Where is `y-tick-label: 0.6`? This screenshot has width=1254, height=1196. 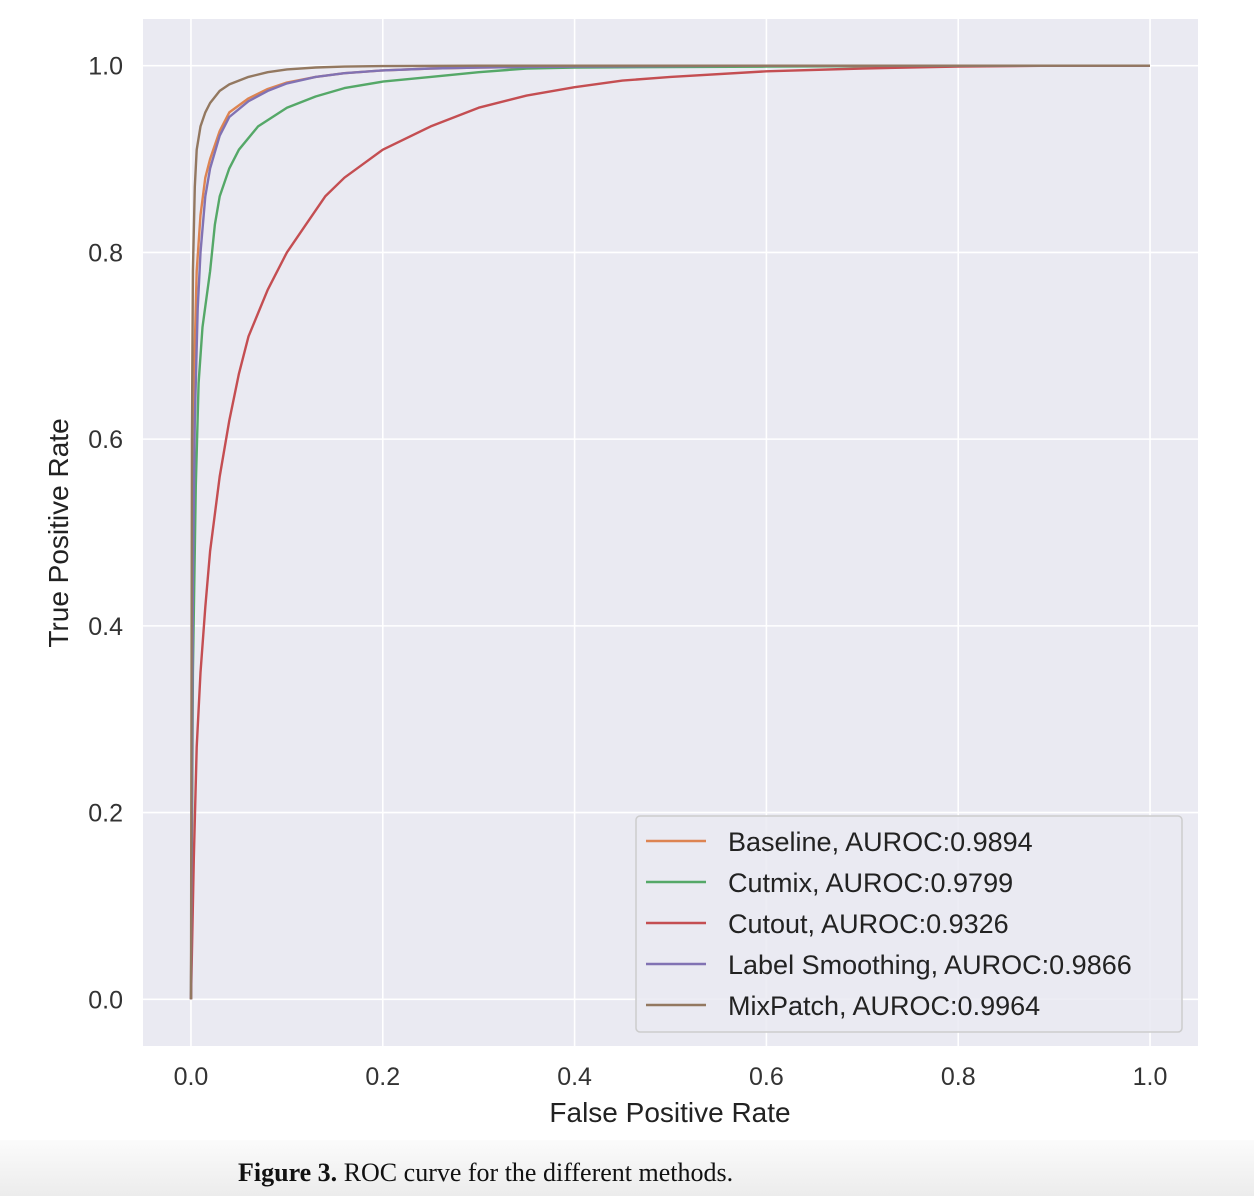 y-tick-label: 0.6 is located at coordinates (105, 440).